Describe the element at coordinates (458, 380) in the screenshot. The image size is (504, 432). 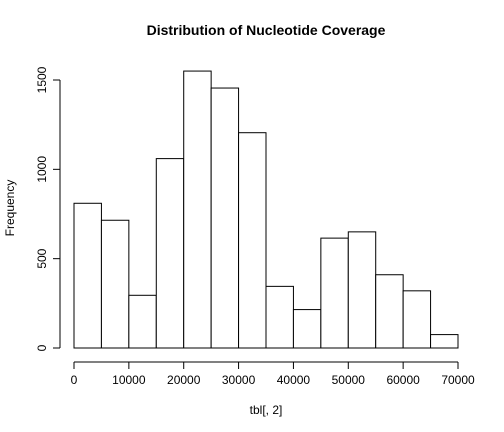
I see `x-tick-label: 70000` at that location.